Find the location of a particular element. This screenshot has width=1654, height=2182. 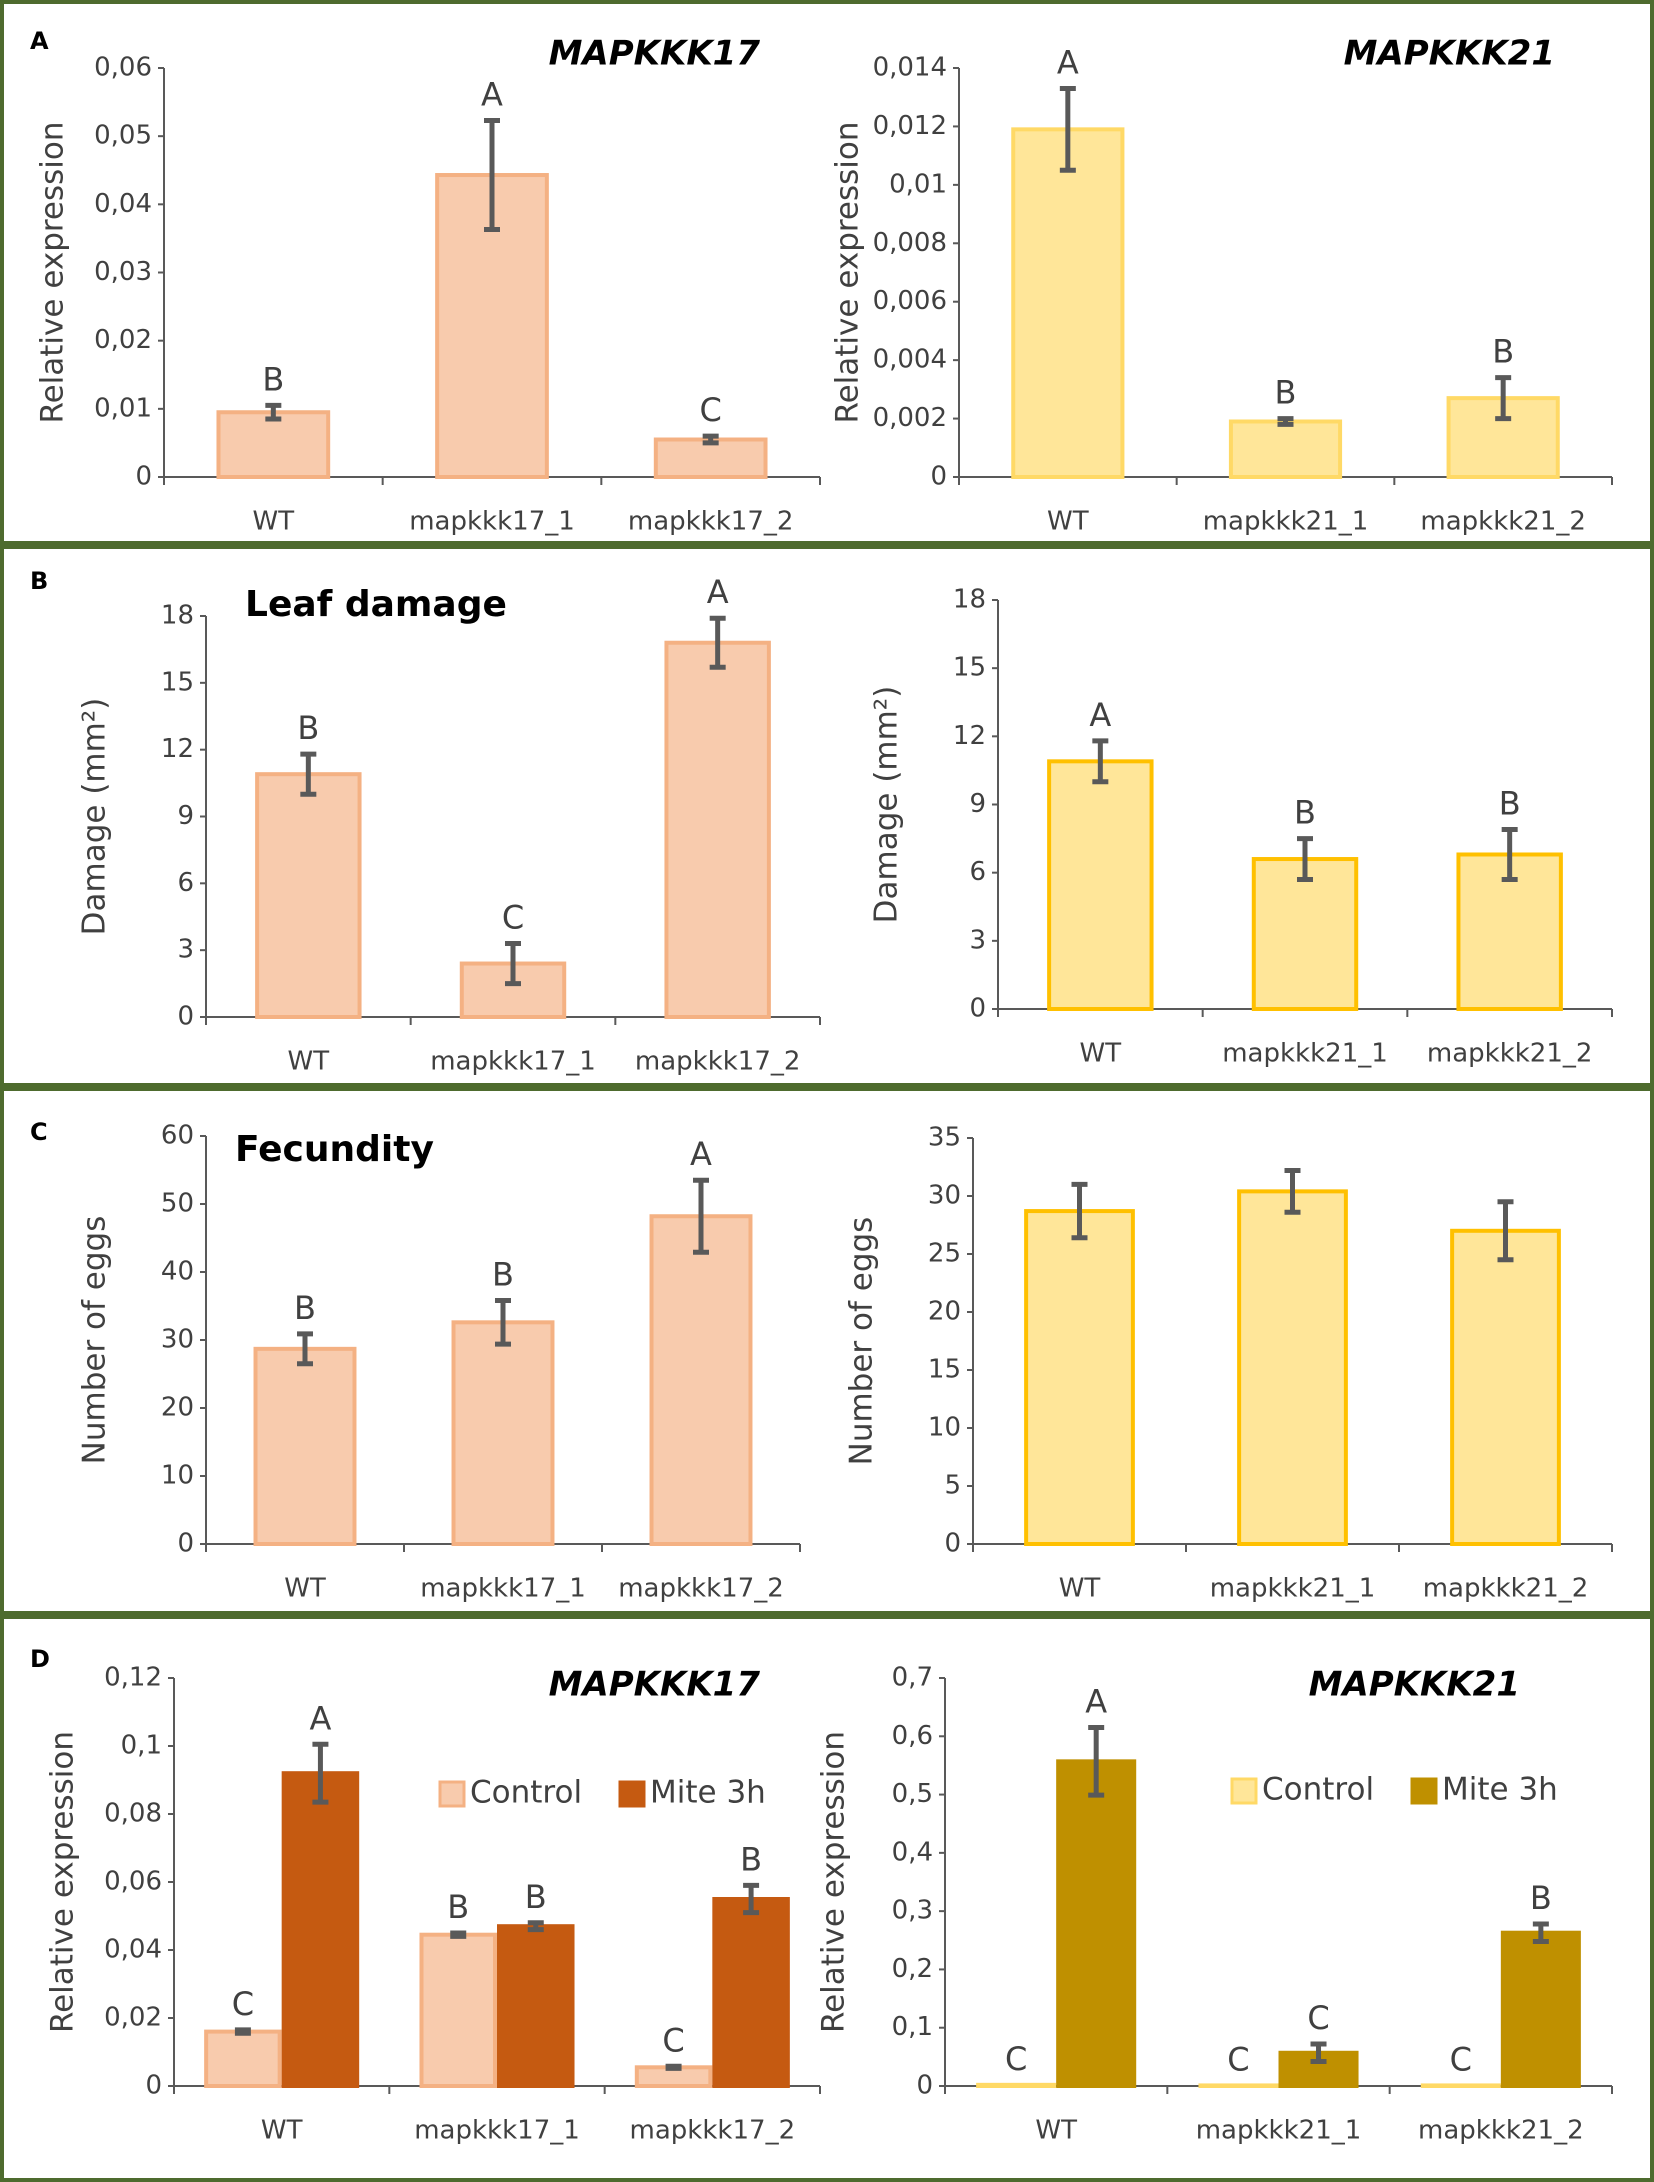

chart-title: MAPKKK17 is located at coordinates (655, 1685).